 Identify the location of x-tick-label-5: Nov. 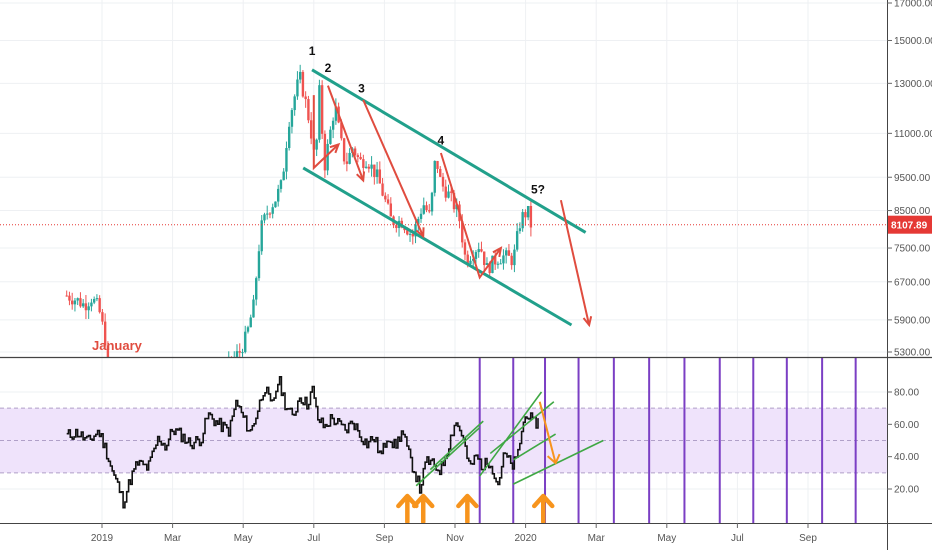
(455, 538).